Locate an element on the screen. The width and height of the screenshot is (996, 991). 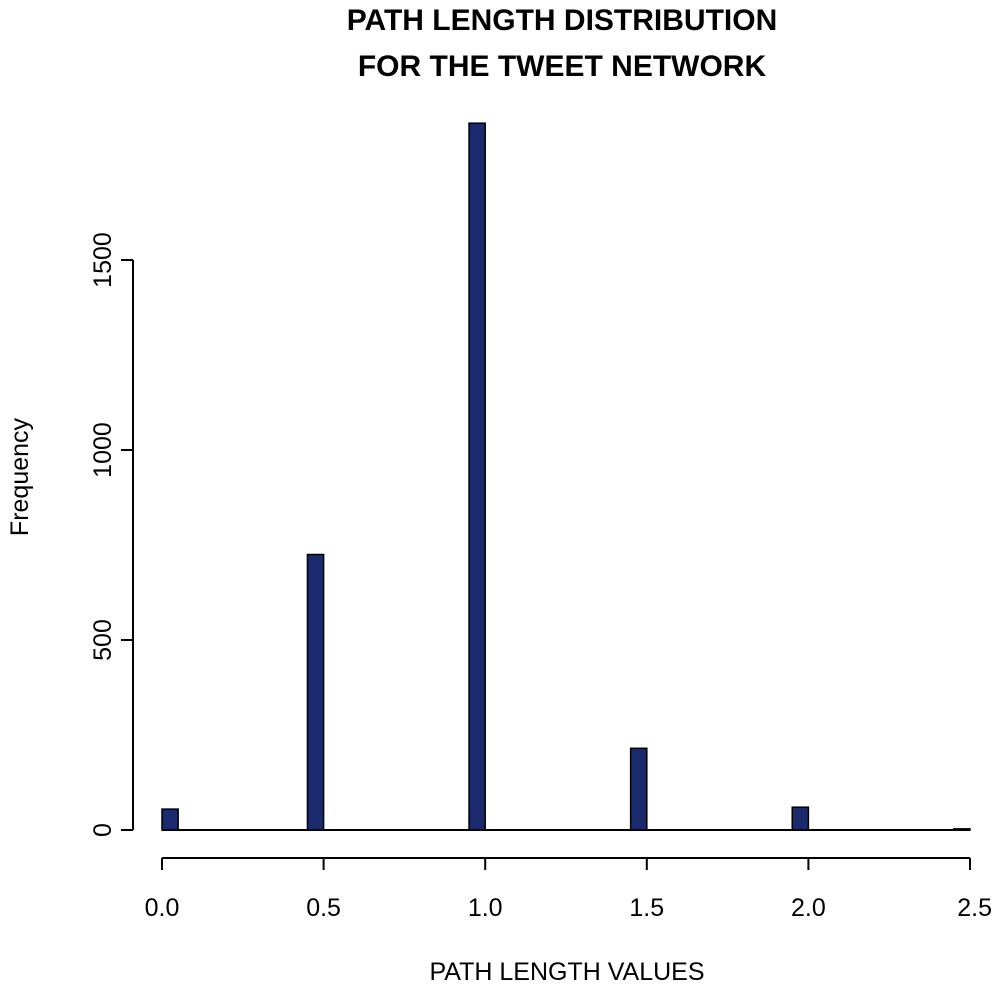
y-tick-label: 1000 is located at coordinates (103, 450).